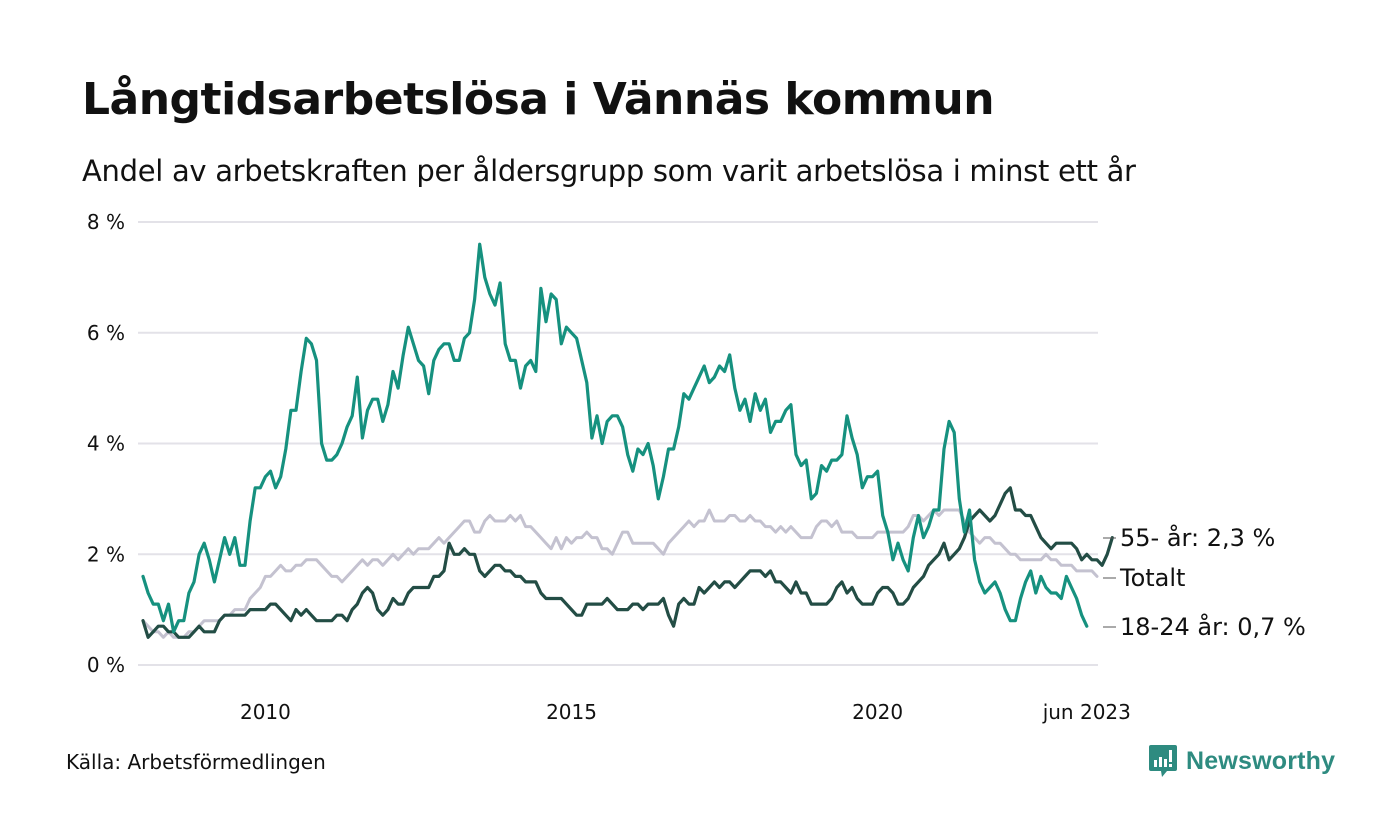 Image resolution: width=1400 pixels, height=840 pixels. Describe the element at coordinates (1197, 537) in the screenshot. I see `end-label-senior: 55- år: 2,3 %` at that location.